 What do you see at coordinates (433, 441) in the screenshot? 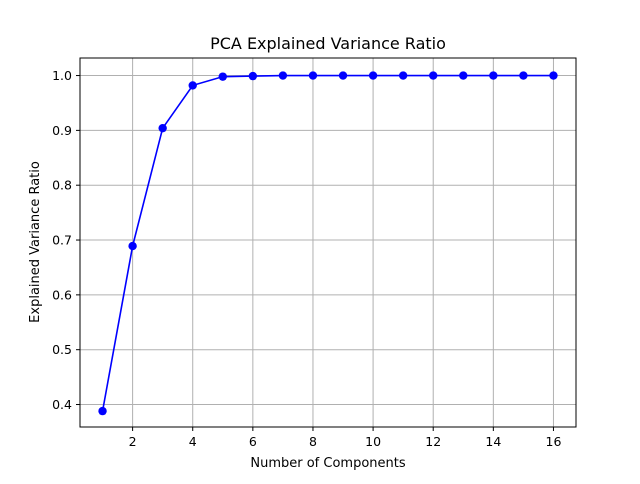
I see `x-tick-label: 12` at bounding box center [433, 441].